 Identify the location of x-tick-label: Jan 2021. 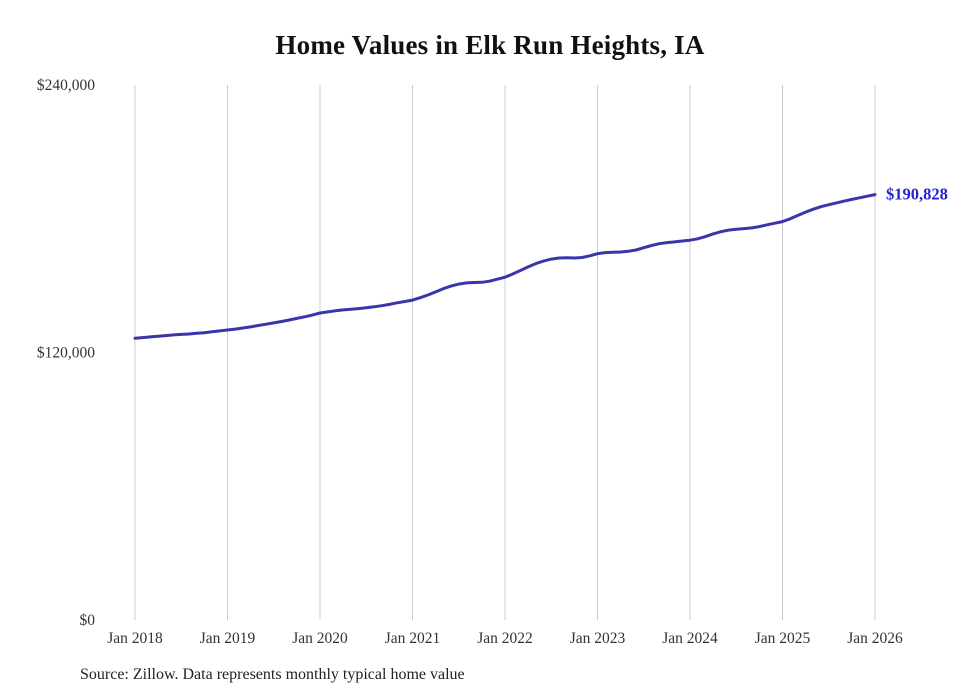
(413, 638).